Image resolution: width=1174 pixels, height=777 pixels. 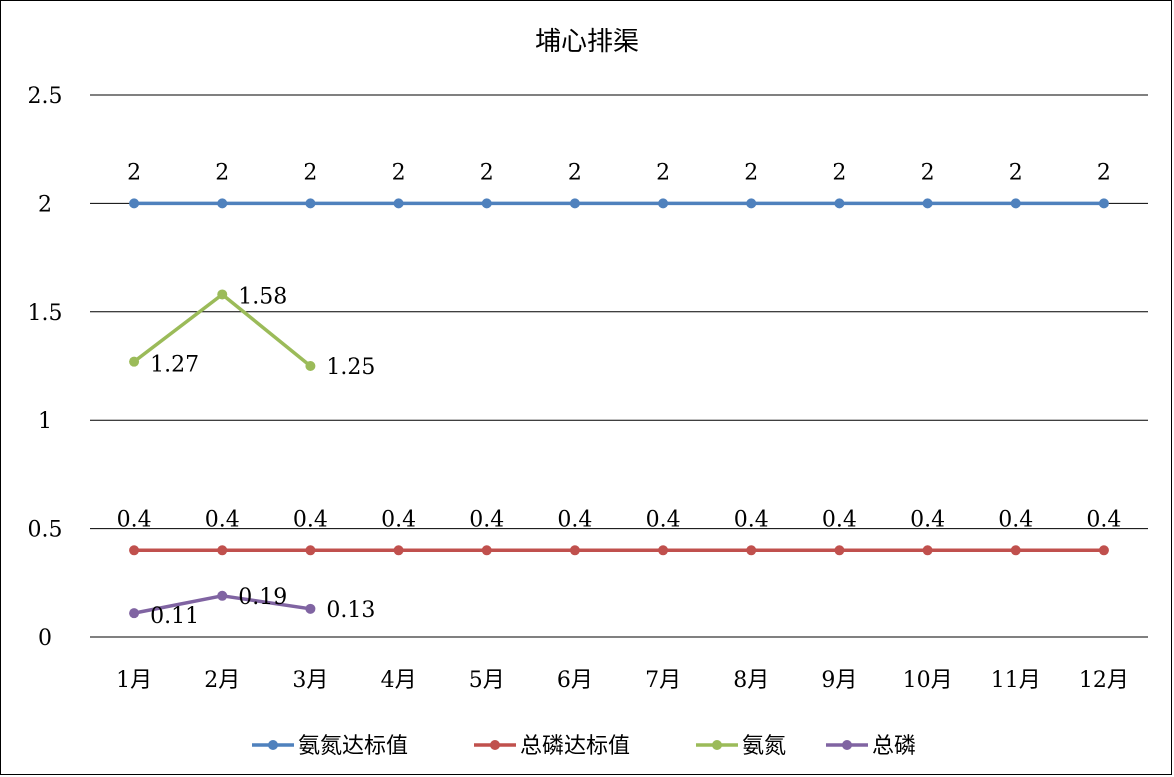 I want to click on y-tick-label: 0.5, so click(x=45, y=530).